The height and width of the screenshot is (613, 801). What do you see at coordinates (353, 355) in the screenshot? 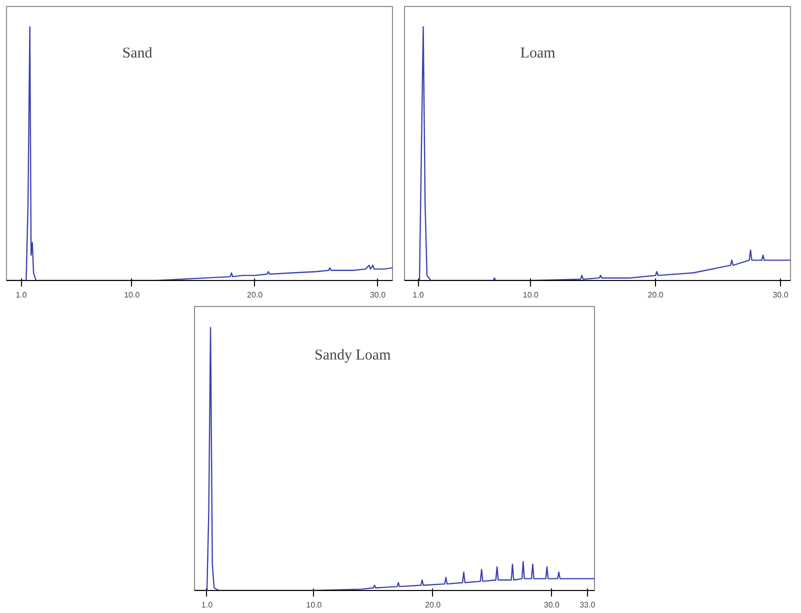
I see `text: Sandy Loam` at bounding box center [353, 355].